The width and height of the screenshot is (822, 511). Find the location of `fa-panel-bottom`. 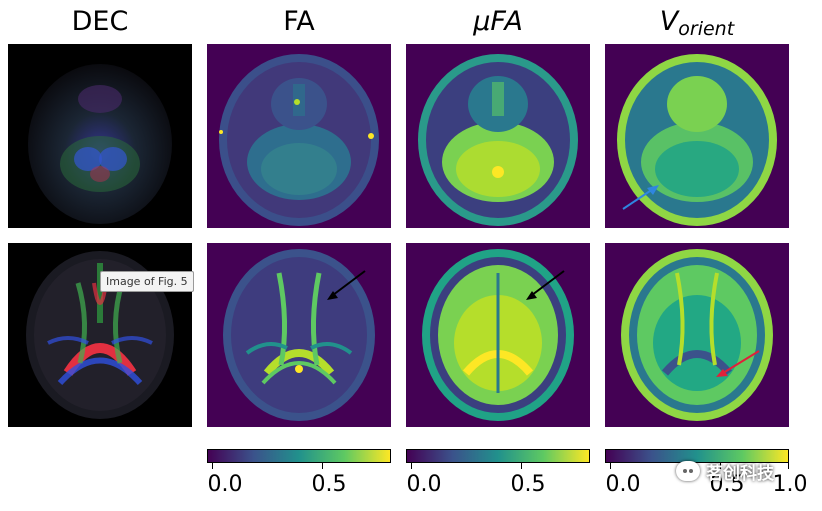

fa-panel-bottom is located at coordinates (299, 335).